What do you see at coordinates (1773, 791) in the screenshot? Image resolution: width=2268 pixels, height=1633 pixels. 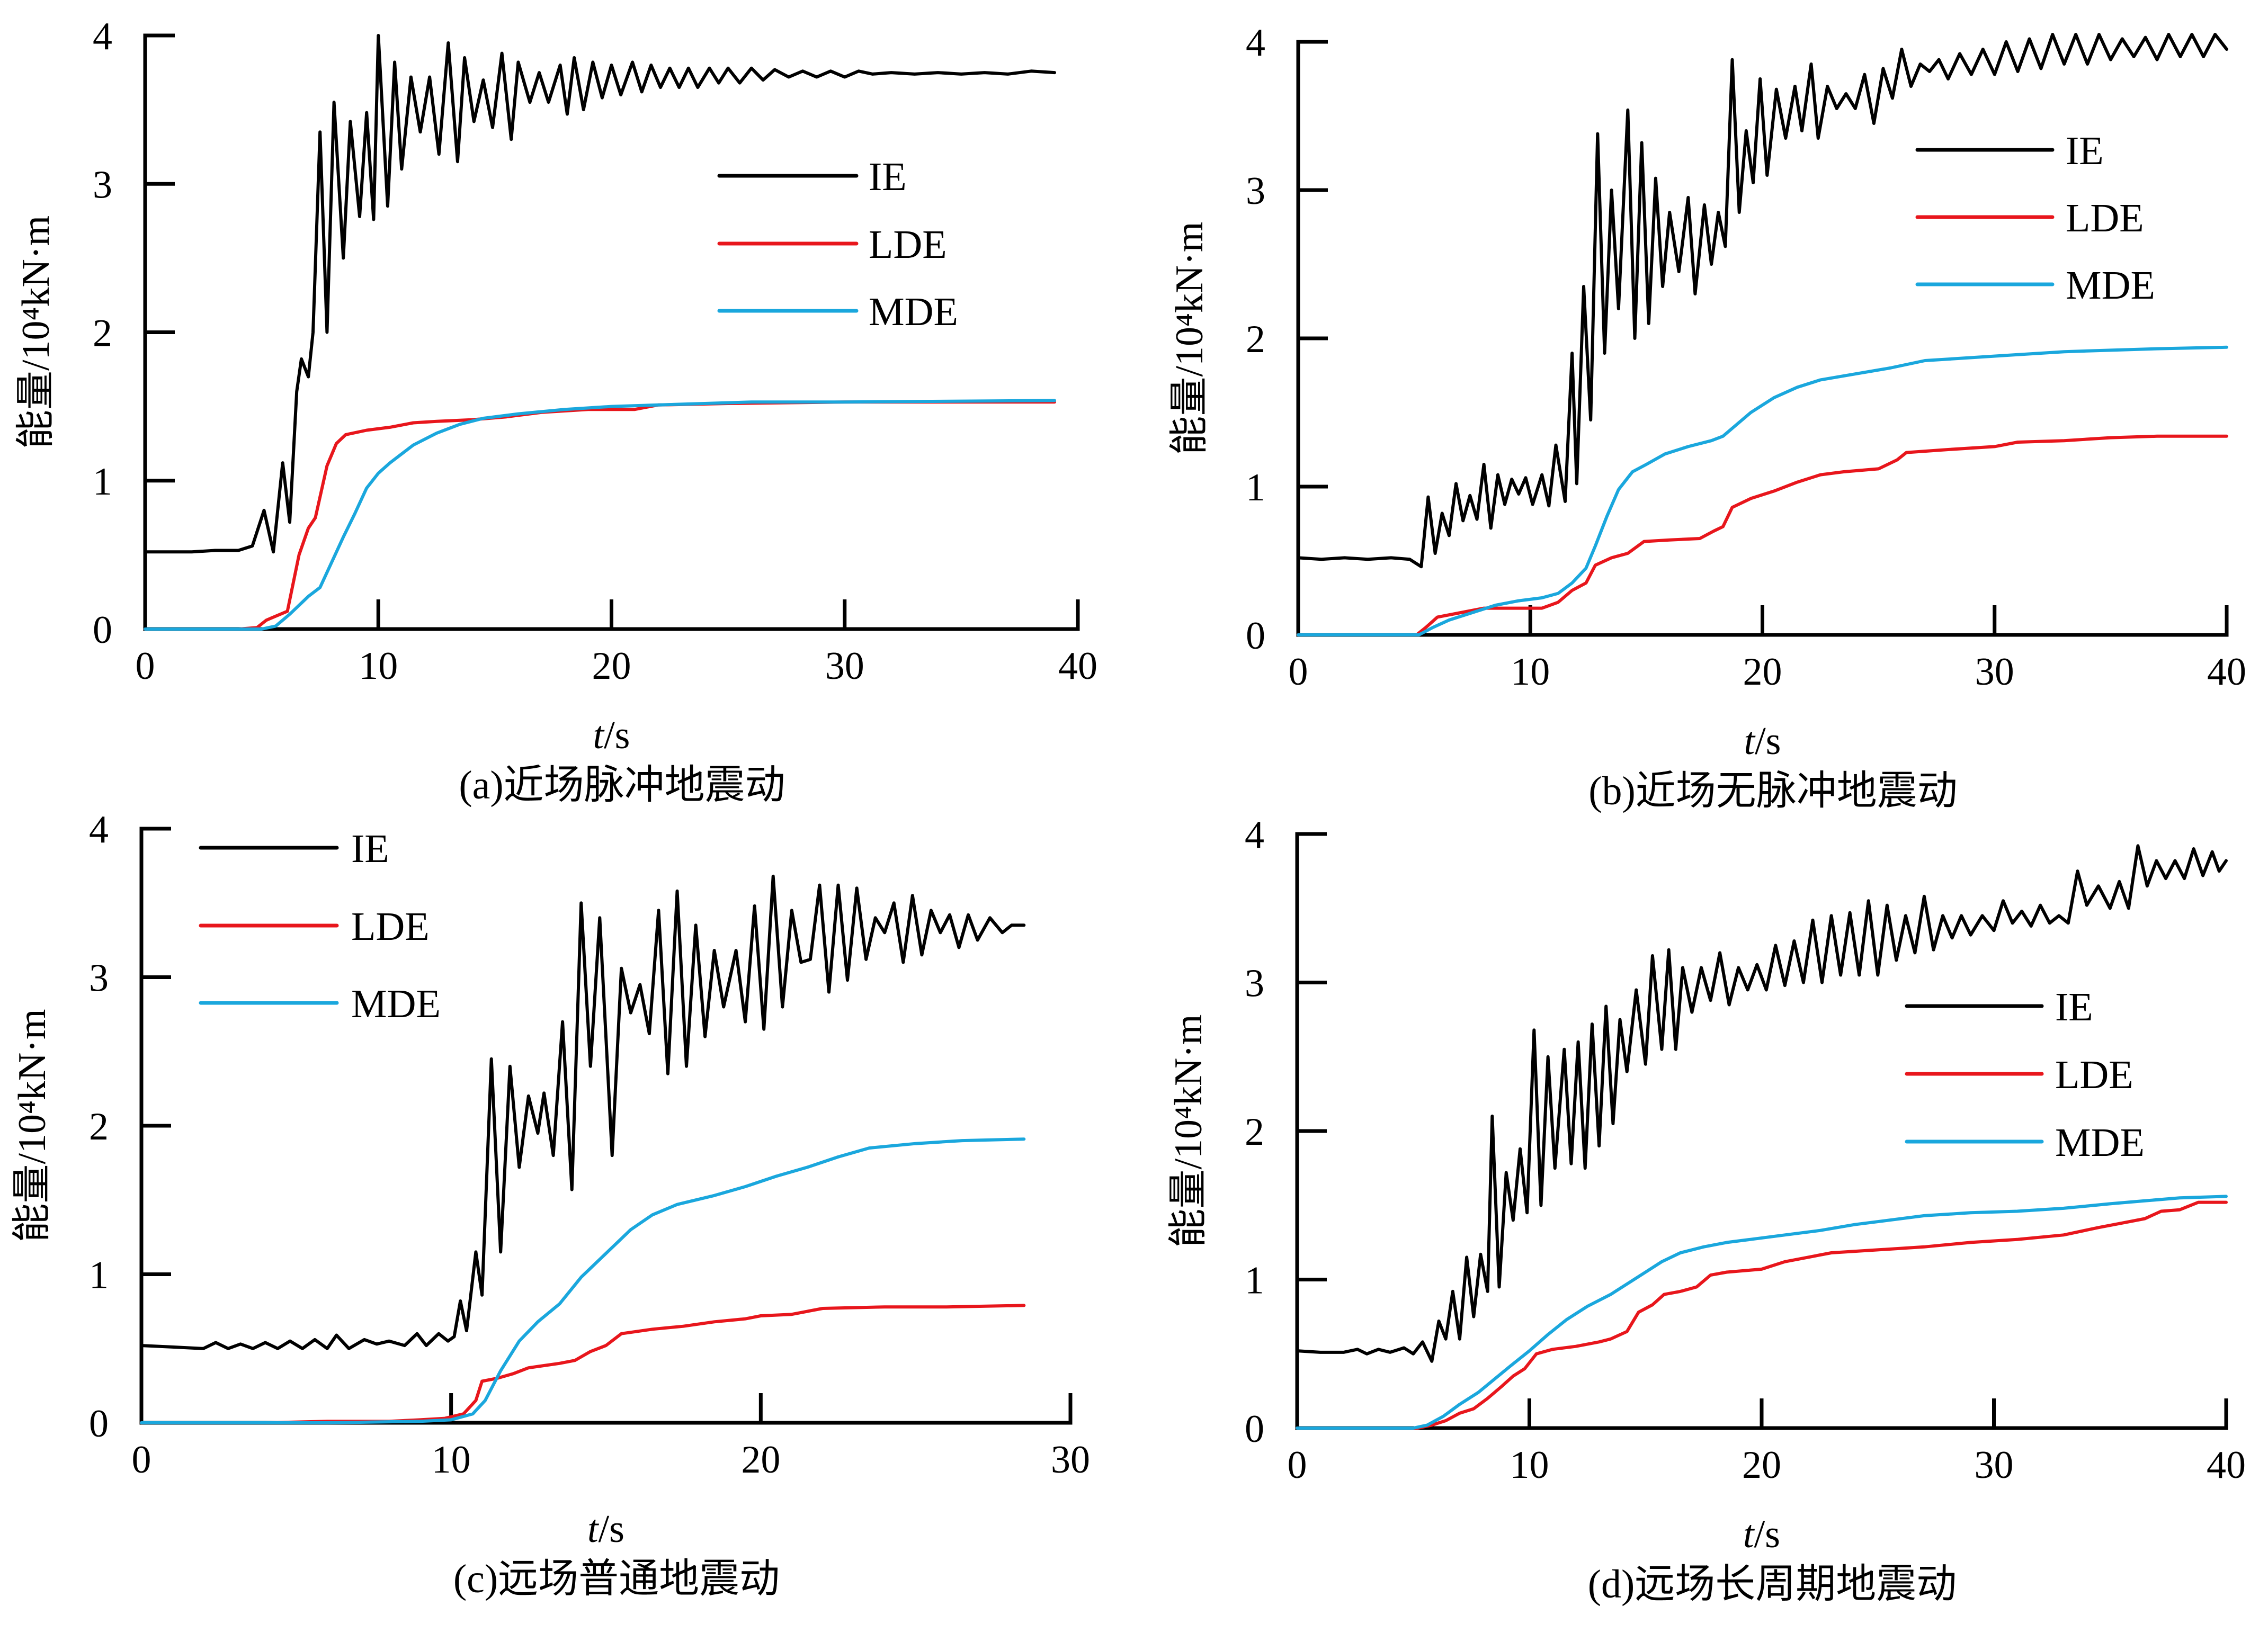 I see `panel-caption: (b)近场无脉冲地震动` at bounding box center [1773, 791].